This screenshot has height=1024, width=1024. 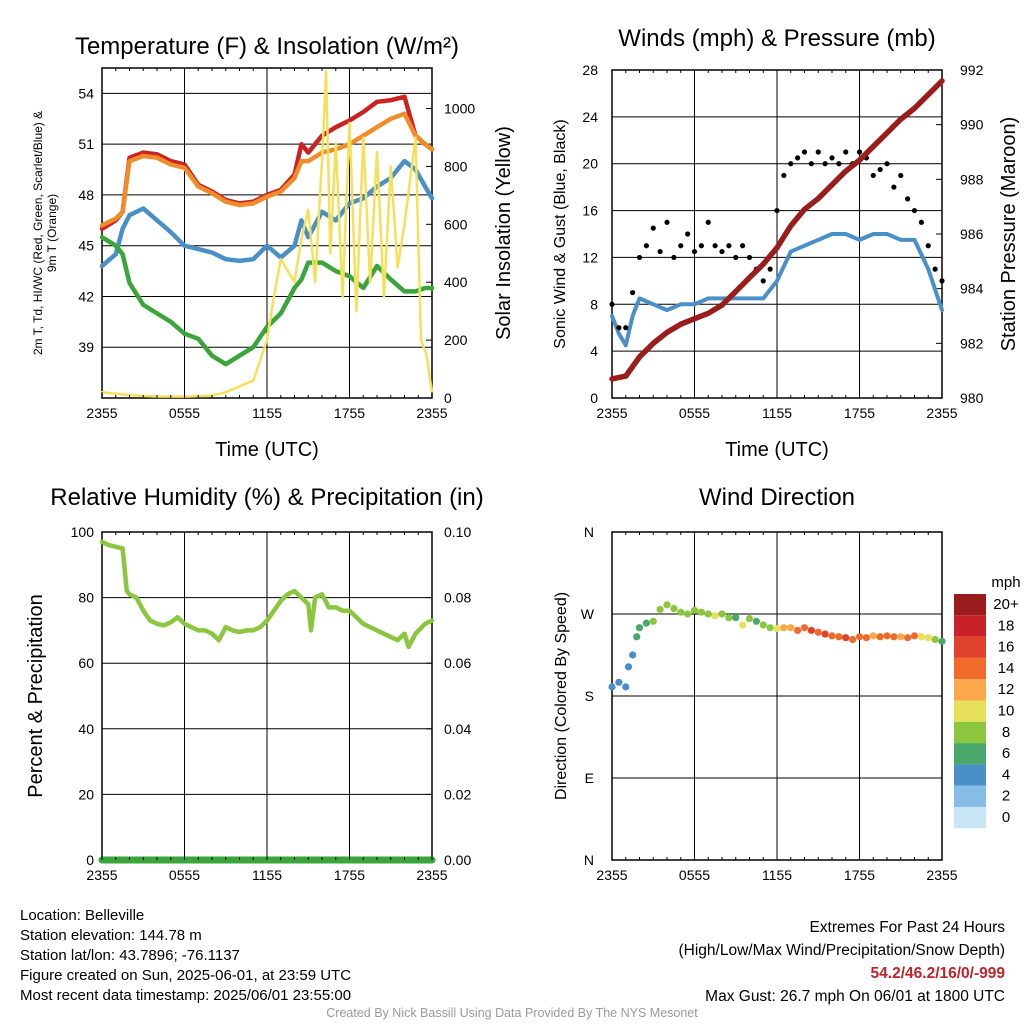 I want to click on y-tick-label: S, so click(x=589, y=696).